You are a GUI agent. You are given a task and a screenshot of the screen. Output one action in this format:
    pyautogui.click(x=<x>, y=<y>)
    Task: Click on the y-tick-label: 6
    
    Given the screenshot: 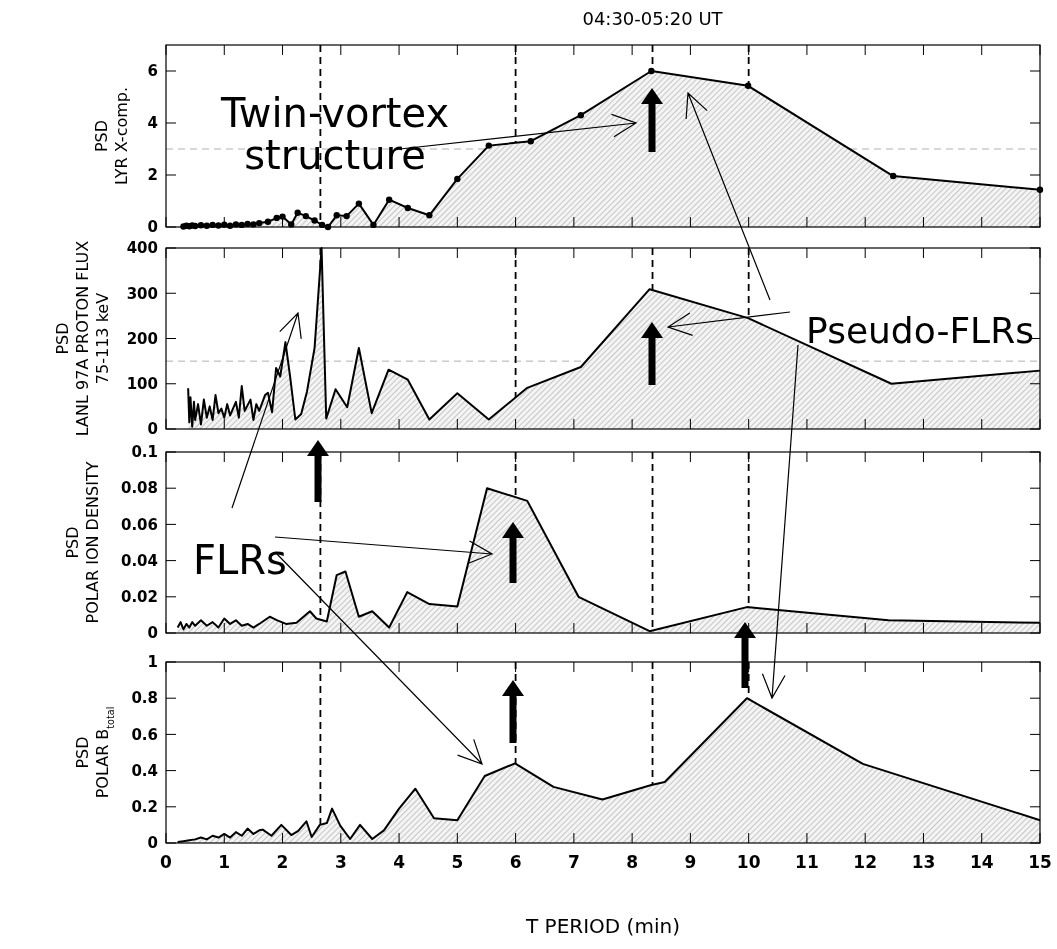 What is the action you would take?
    pyautogui.click(x=152, y=71)
    